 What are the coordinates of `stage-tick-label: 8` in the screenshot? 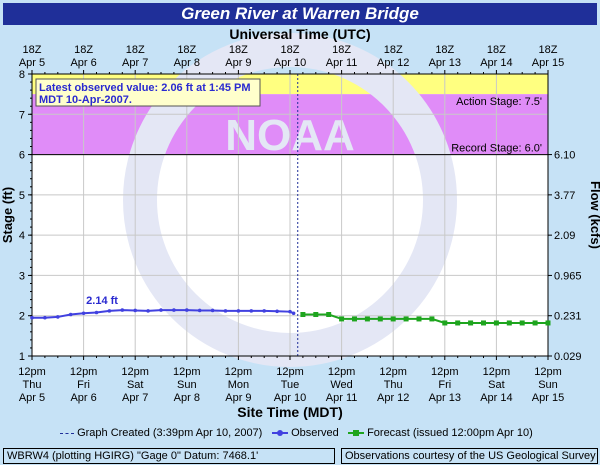 It's located at (22, 75).